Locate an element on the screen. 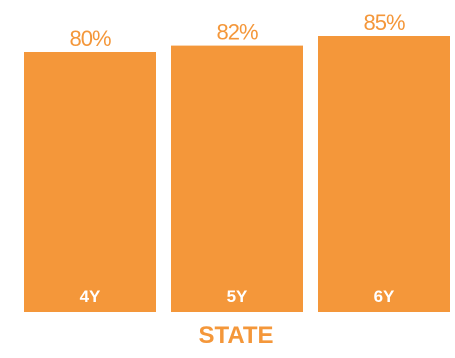 The width and height of the screenshot is (455, 358). tick-label-6y: 6Y is located at coordinates (384, 296).